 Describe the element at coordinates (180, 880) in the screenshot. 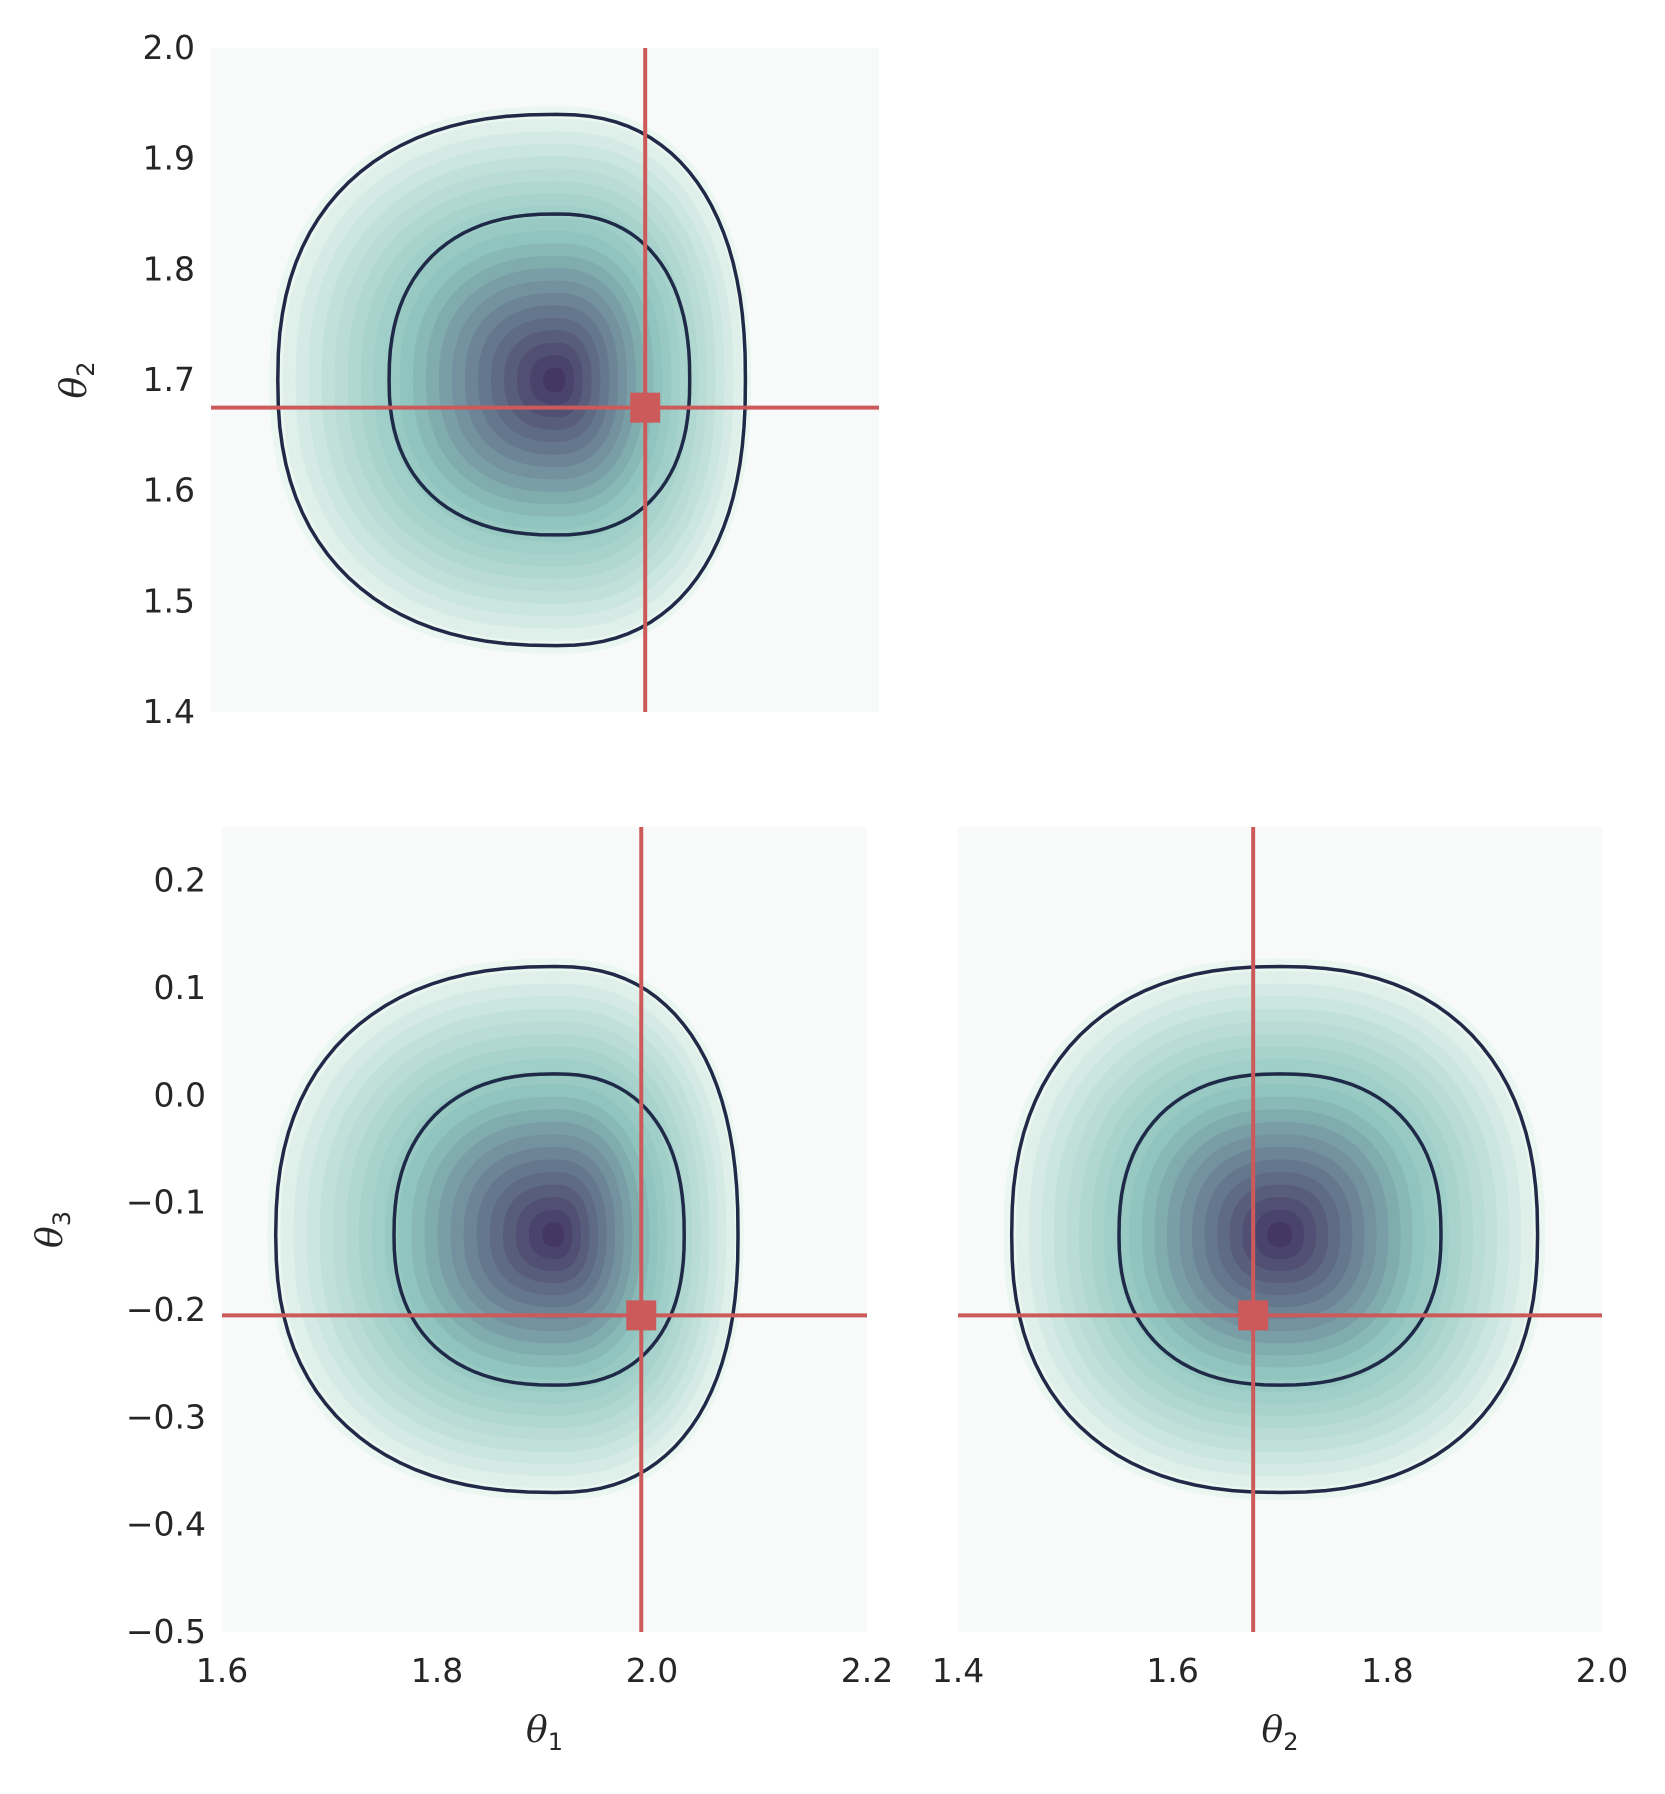

I see `y-tick-label: 0.2` at that location.